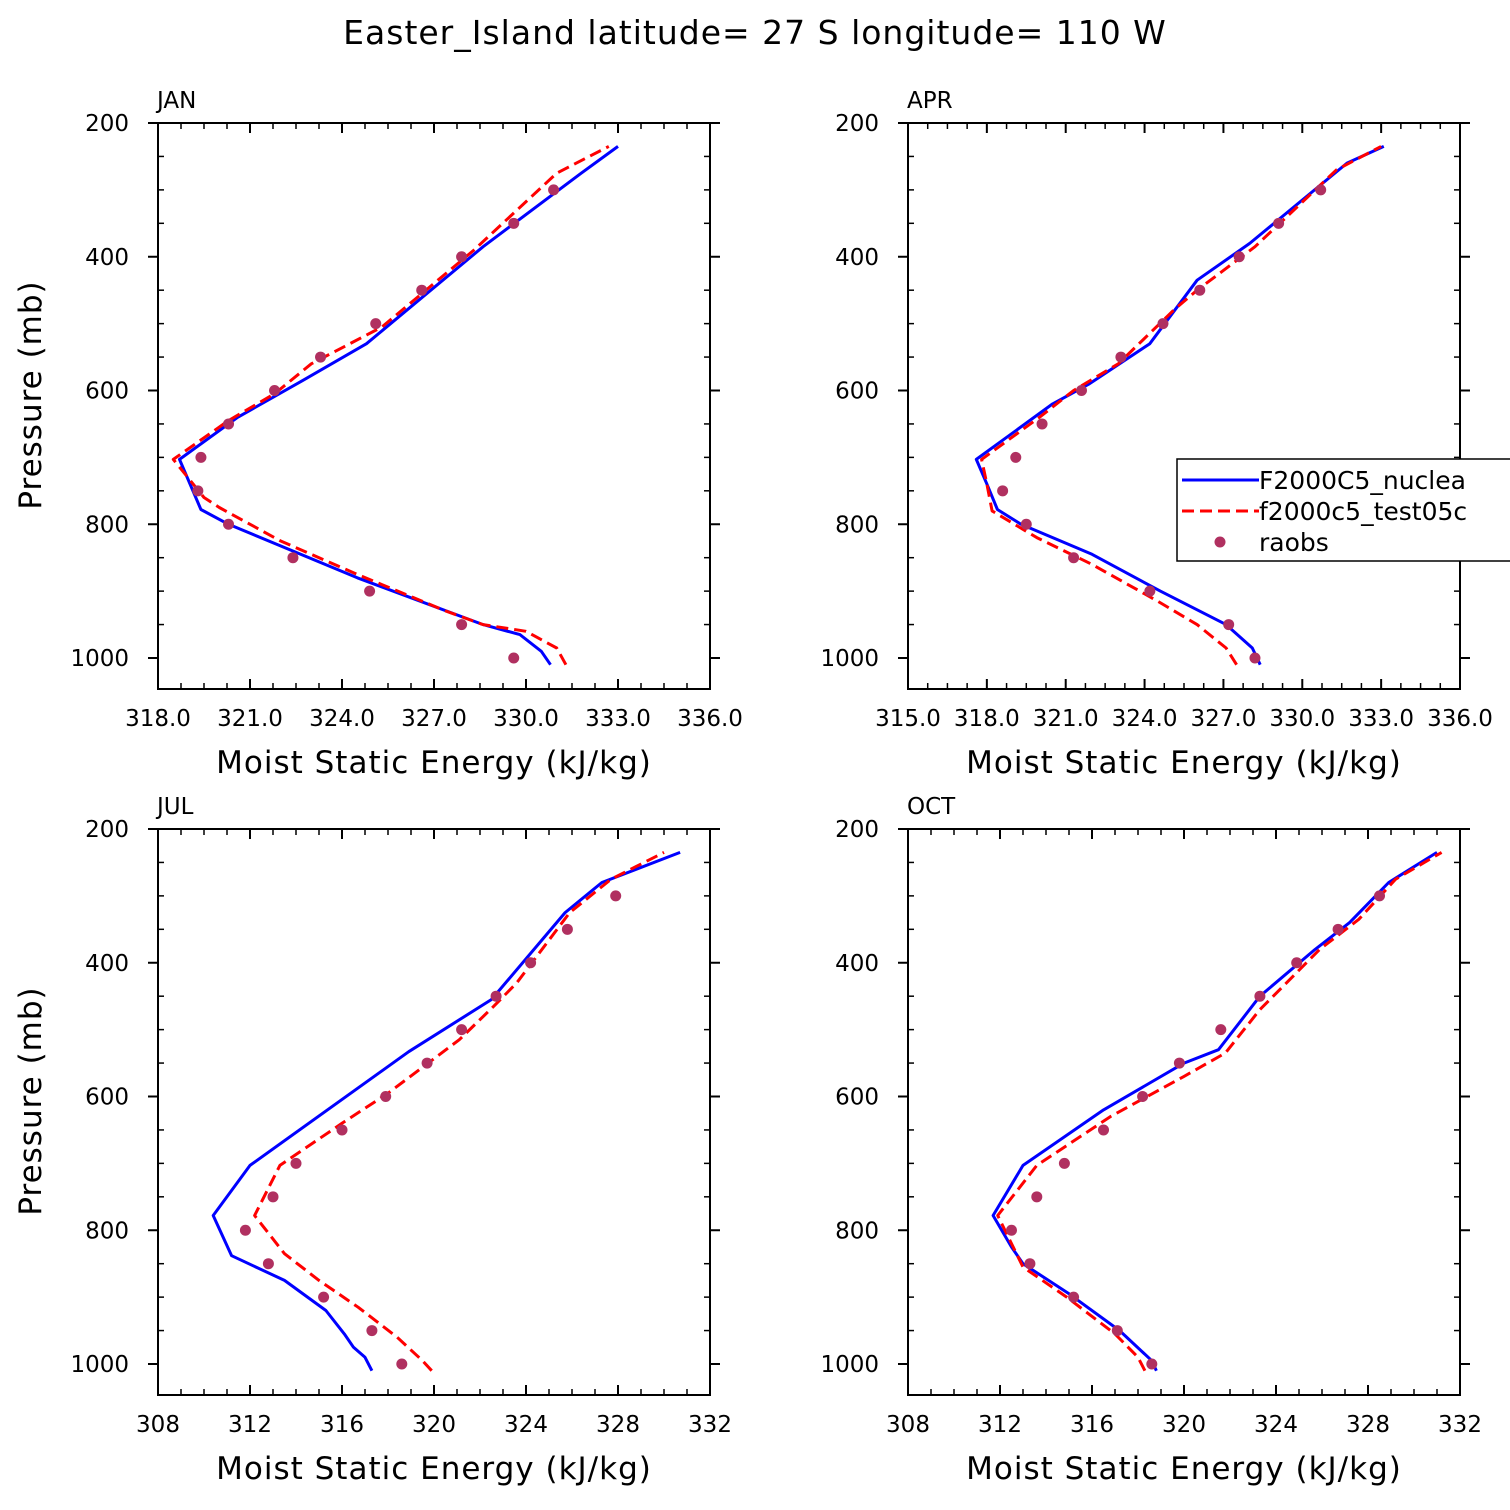  Describe the element at coordinates (1362, 480) in the screenshot. I see `legend-label: F2000C5_nuclea` at that location.